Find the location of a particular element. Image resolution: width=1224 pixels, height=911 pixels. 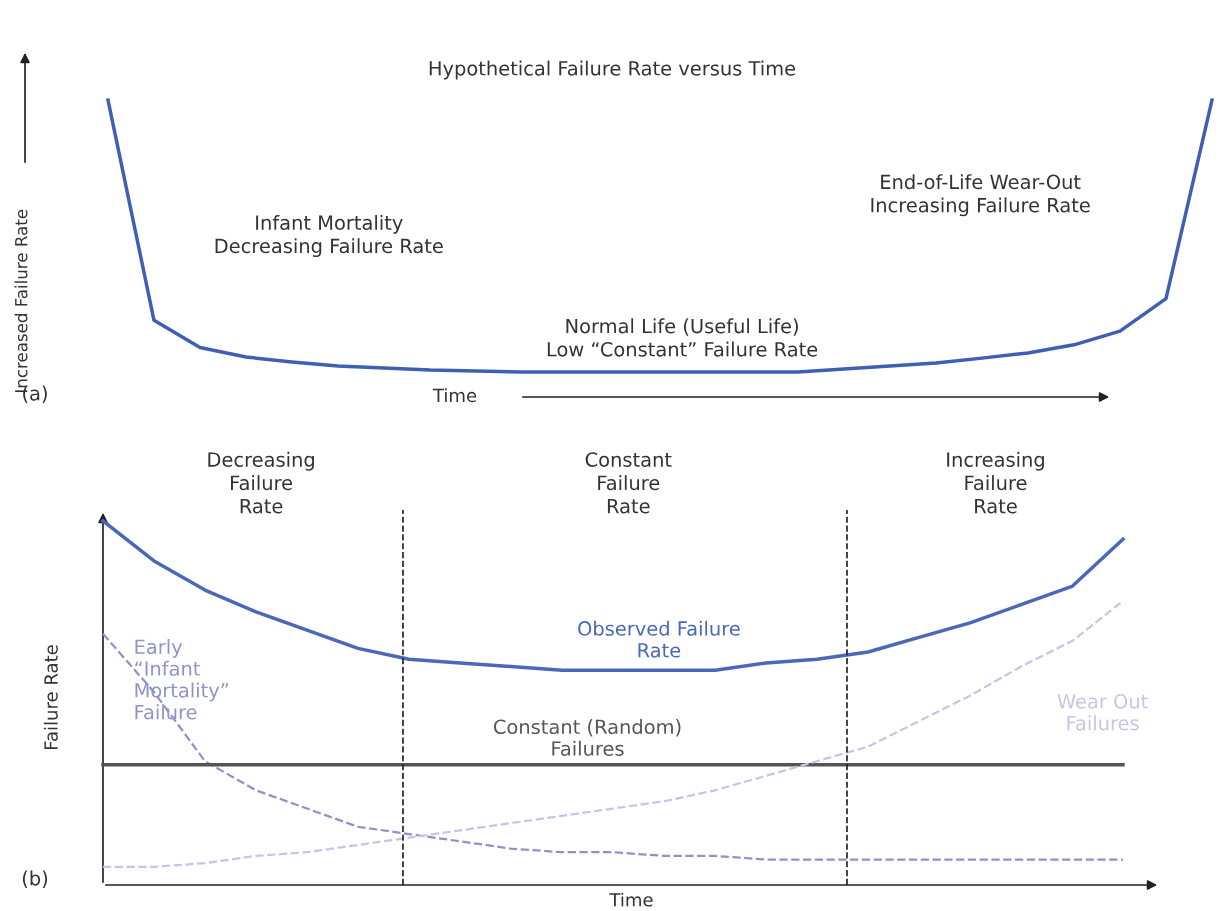

series-label: Constant (Random) Failures is located at coordinates (587, 737).